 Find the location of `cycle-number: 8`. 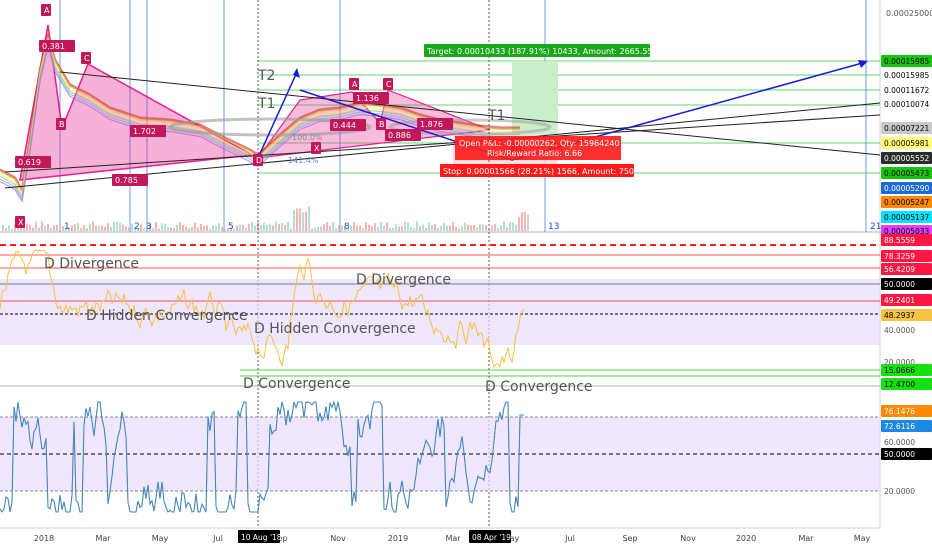

cycle-number: 8 is located at coordinates (347, 227).